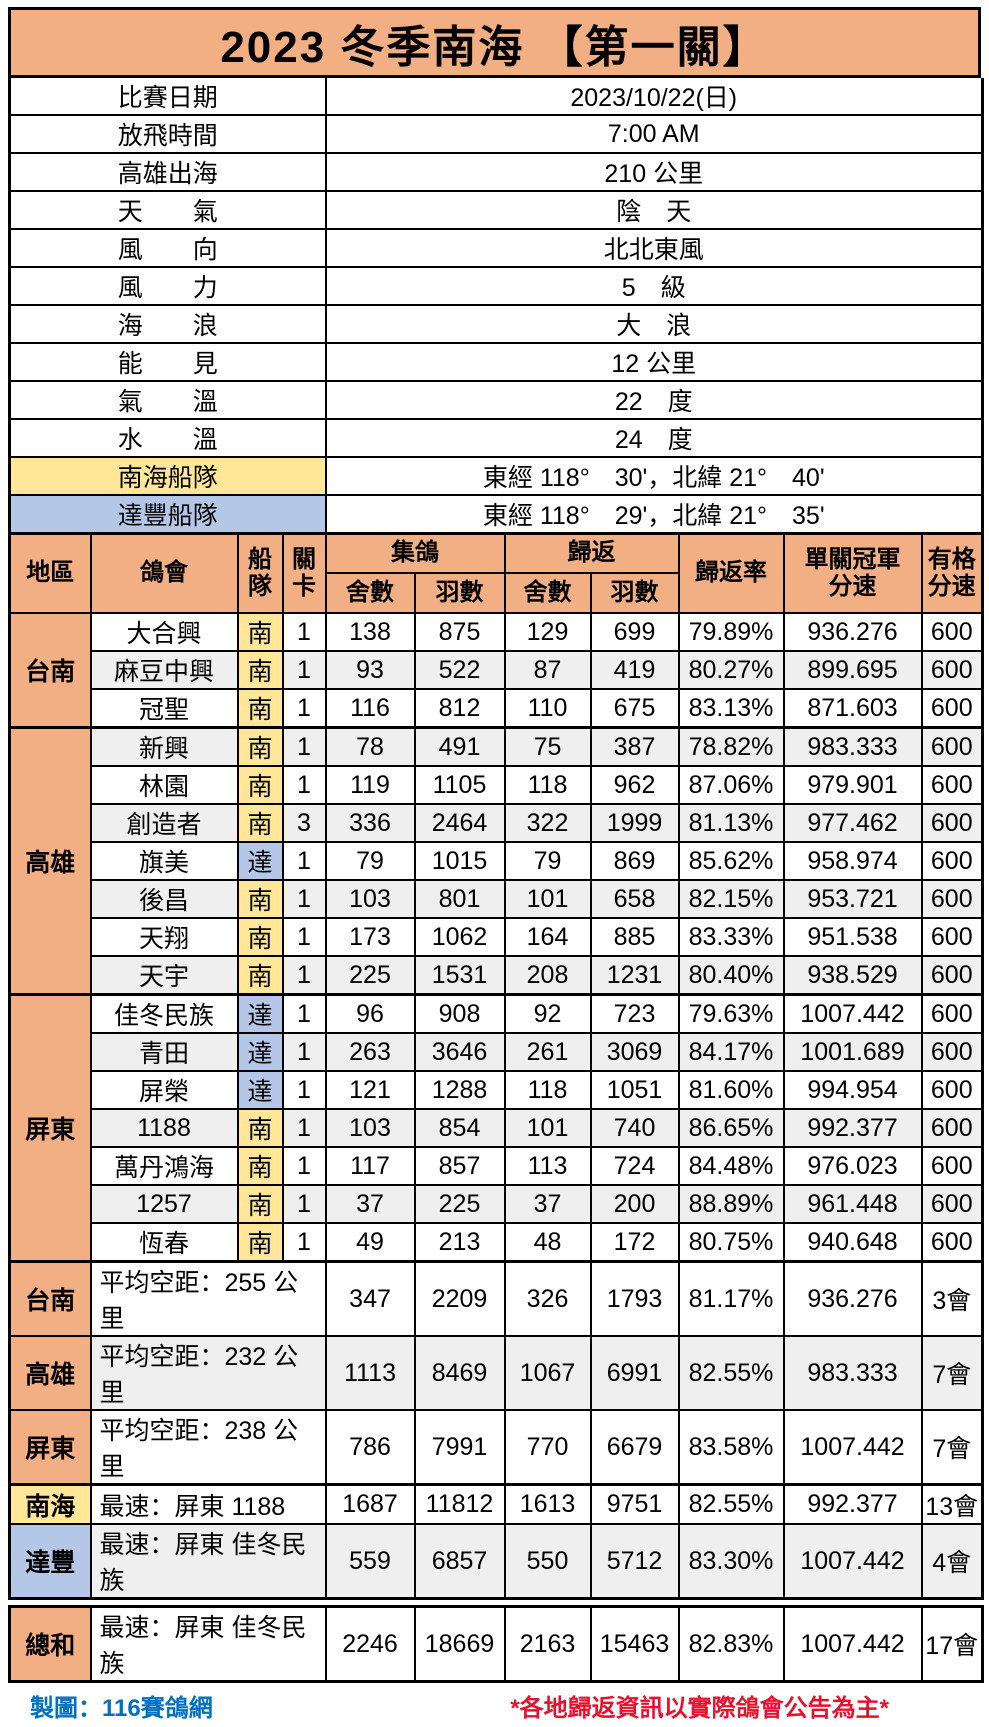  Describe the element at coordinates (167, 438) in the screenshot. I see `info-label: 水 溫` at that location.